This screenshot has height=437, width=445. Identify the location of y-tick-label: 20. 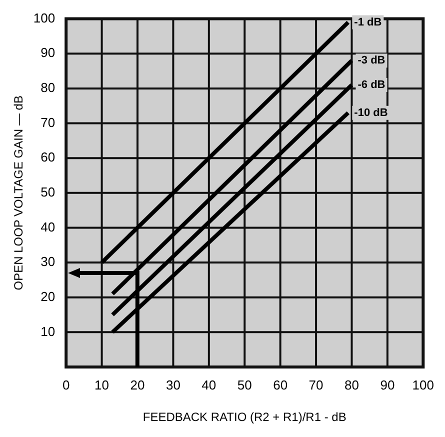
(48, 296).